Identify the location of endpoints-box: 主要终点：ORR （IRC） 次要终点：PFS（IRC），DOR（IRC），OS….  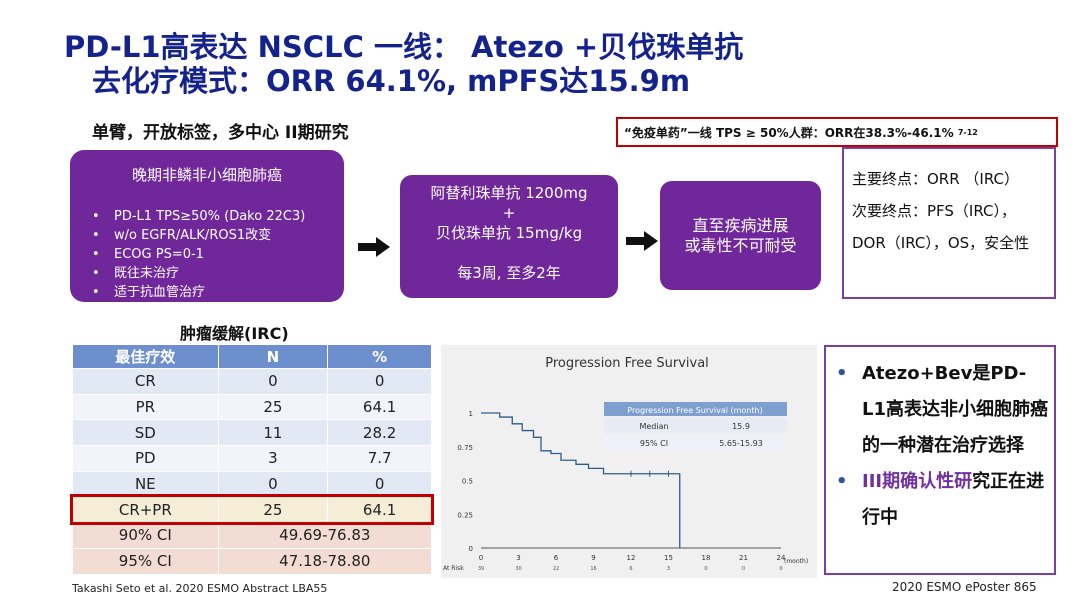
(949, 223).